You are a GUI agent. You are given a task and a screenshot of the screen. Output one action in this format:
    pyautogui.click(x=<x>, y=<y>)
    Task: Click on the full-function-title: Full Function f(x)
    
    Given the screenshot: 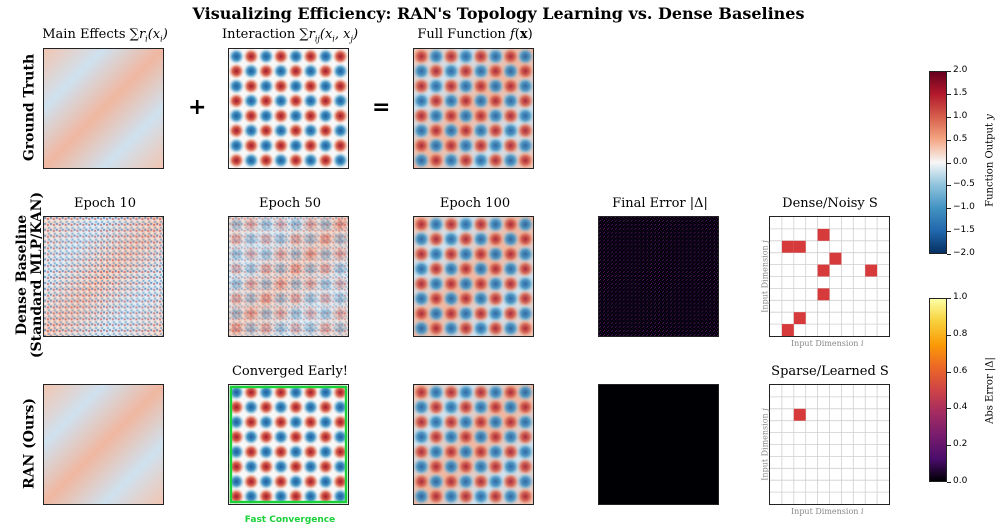 What is the action you would take?
    pyautogui.click(x=475, y=34)
    